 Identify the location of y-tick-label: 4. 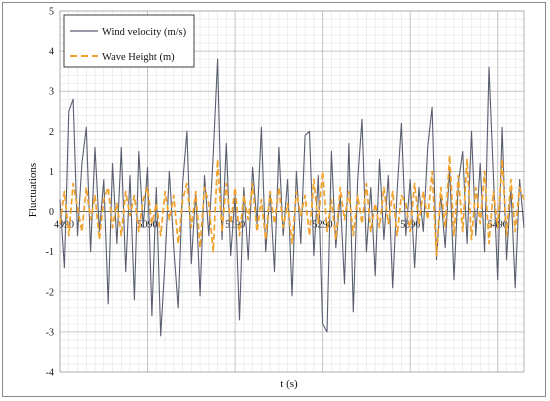
(51, 52).